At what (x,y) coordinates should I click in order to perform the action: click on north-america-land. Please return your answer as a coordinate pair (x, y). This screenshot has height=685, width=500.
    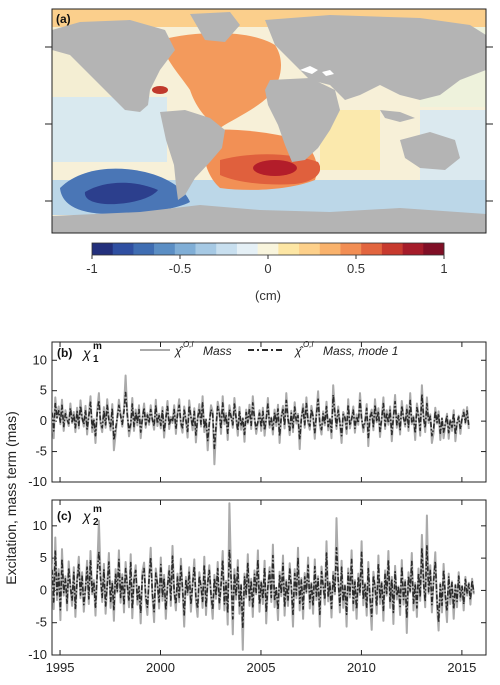
    Looking at the image, I should click on (113, 66).